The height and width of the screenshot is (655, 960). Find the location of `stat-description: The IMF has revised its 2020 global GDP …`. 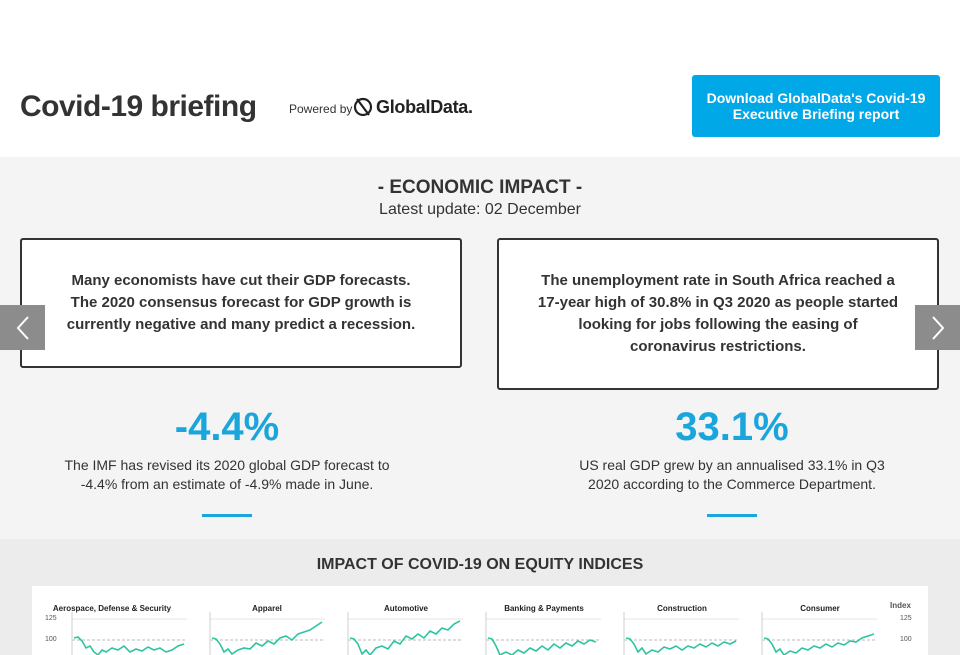

stat-description: The IMF has revised its 2020 global GDP … is located at coordinates (227, 474).